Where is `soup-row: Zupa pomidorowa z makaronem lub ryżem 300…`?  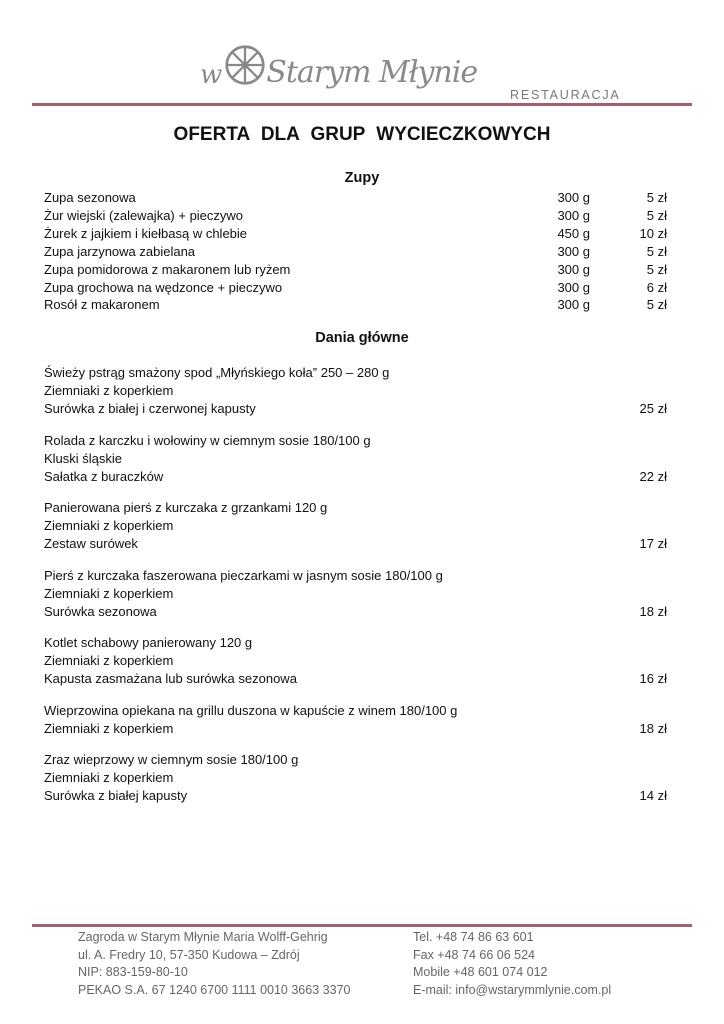 soup-row: Zupa pomidorowa z makaronem lub ryżem 300… is located at coordinates (355, 270).